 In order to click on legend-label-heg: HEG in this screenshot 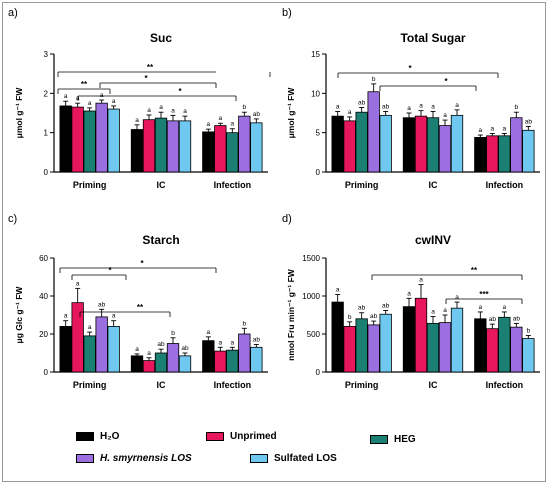, I will do `click(405, 439)`.